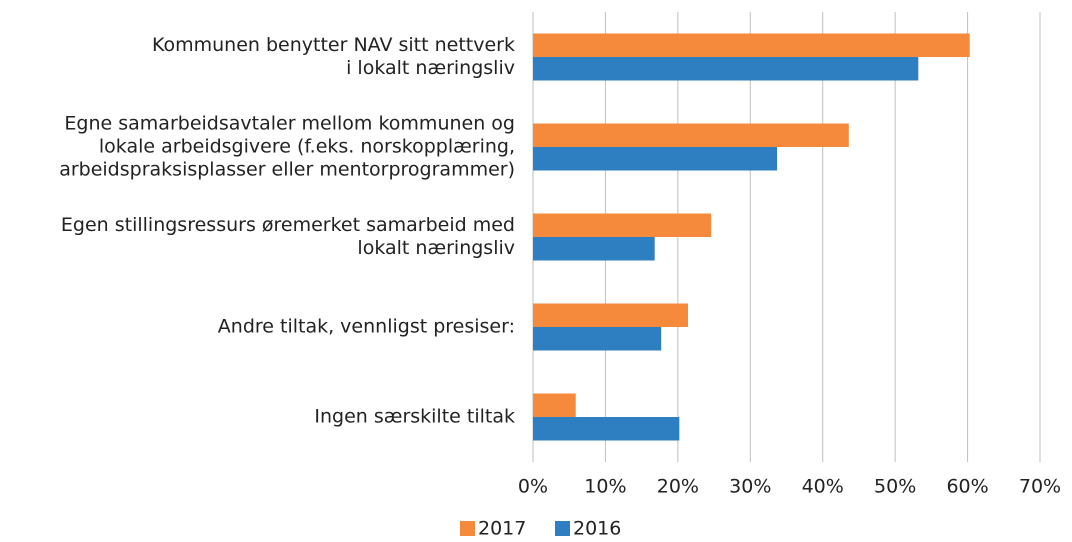 The height and width of the screenshot is (542, 1072). What do you see at coordinates (967, 487) in the screenshot?
I see `x-tick-label: 60%` at bounding box center [967, 487].